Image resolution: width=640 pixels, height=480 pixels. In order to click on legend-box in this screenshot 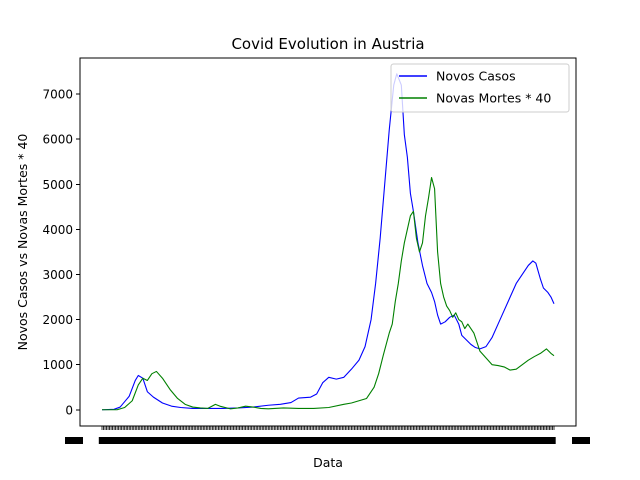, I will do `click(480, 88)`.